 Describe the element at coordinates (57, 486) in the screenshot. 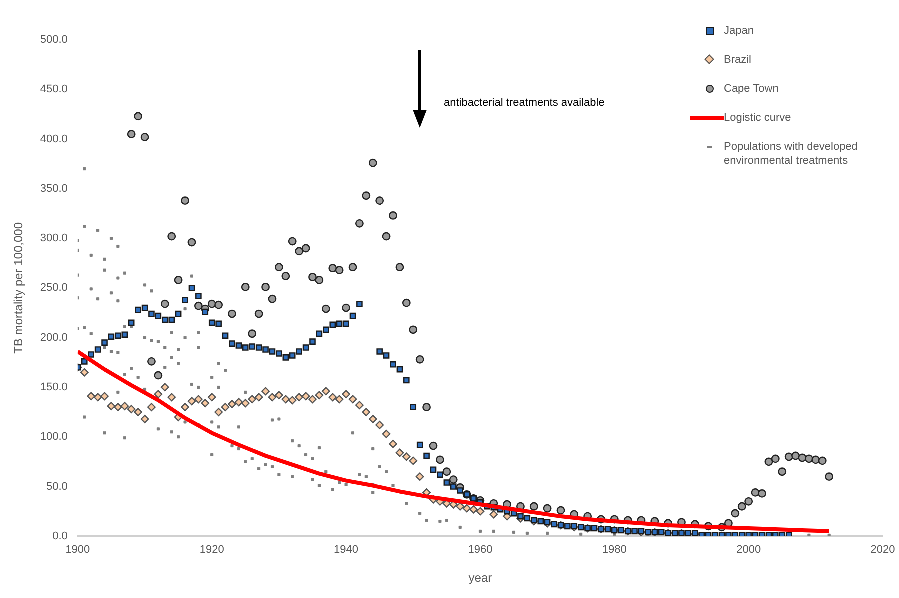

I see `y-tick-label: 50.0` at that location.